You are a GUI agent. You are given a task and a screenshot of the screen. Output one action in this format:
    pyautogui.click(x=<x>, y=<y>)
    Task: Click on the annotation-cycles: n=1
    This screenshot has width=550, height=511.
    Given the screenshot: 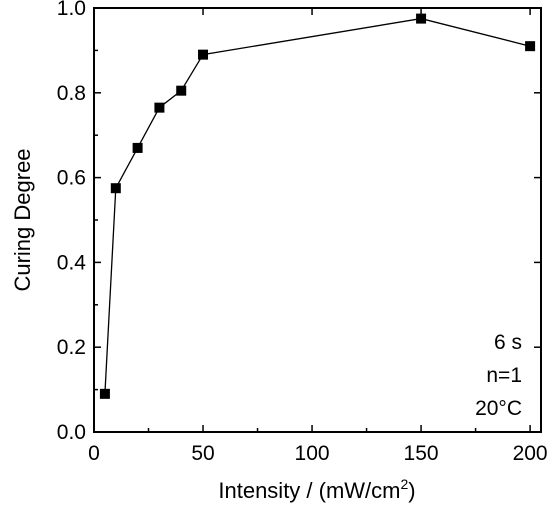 What is the action you would take?
    pyautogui.click(x=504, y=375)
    